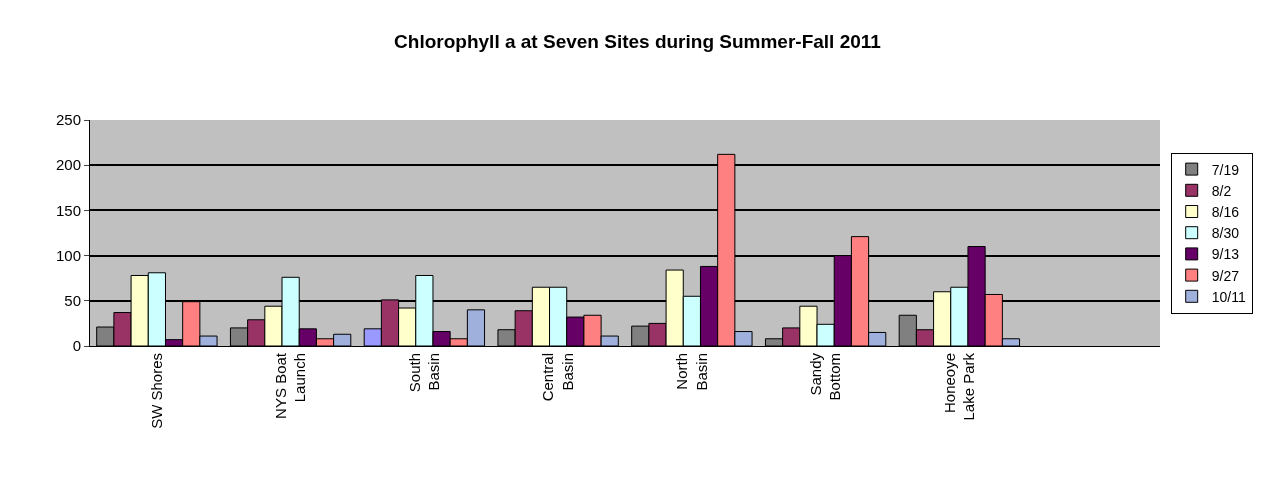 The width and height of the screenshot is (1275, 491). I want to click on y-tick-label: 200, so click(68, 165).